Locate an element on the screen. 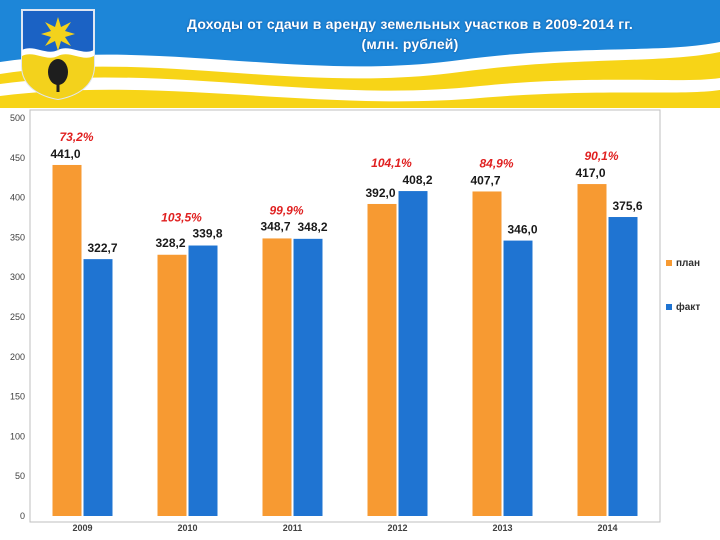  y-tick-label: 450 is located at coordinates (17, 158).